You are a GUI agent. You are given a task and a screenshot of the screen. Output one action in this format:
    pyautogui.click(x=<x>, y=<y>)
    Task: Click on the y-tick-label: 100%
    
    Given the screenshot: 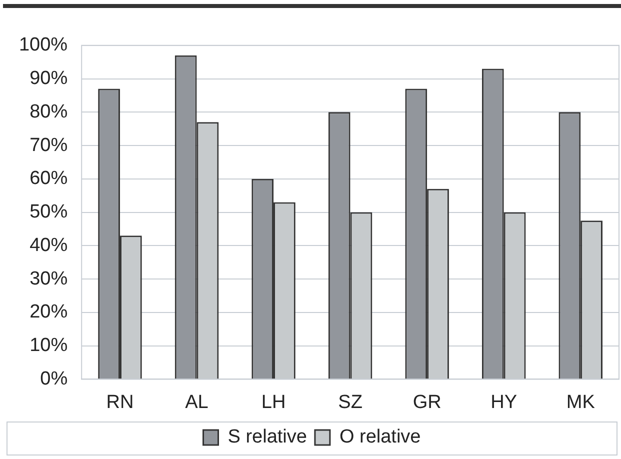 What is the action you would take?
    pyautogui.click(x=43, y=45)
    